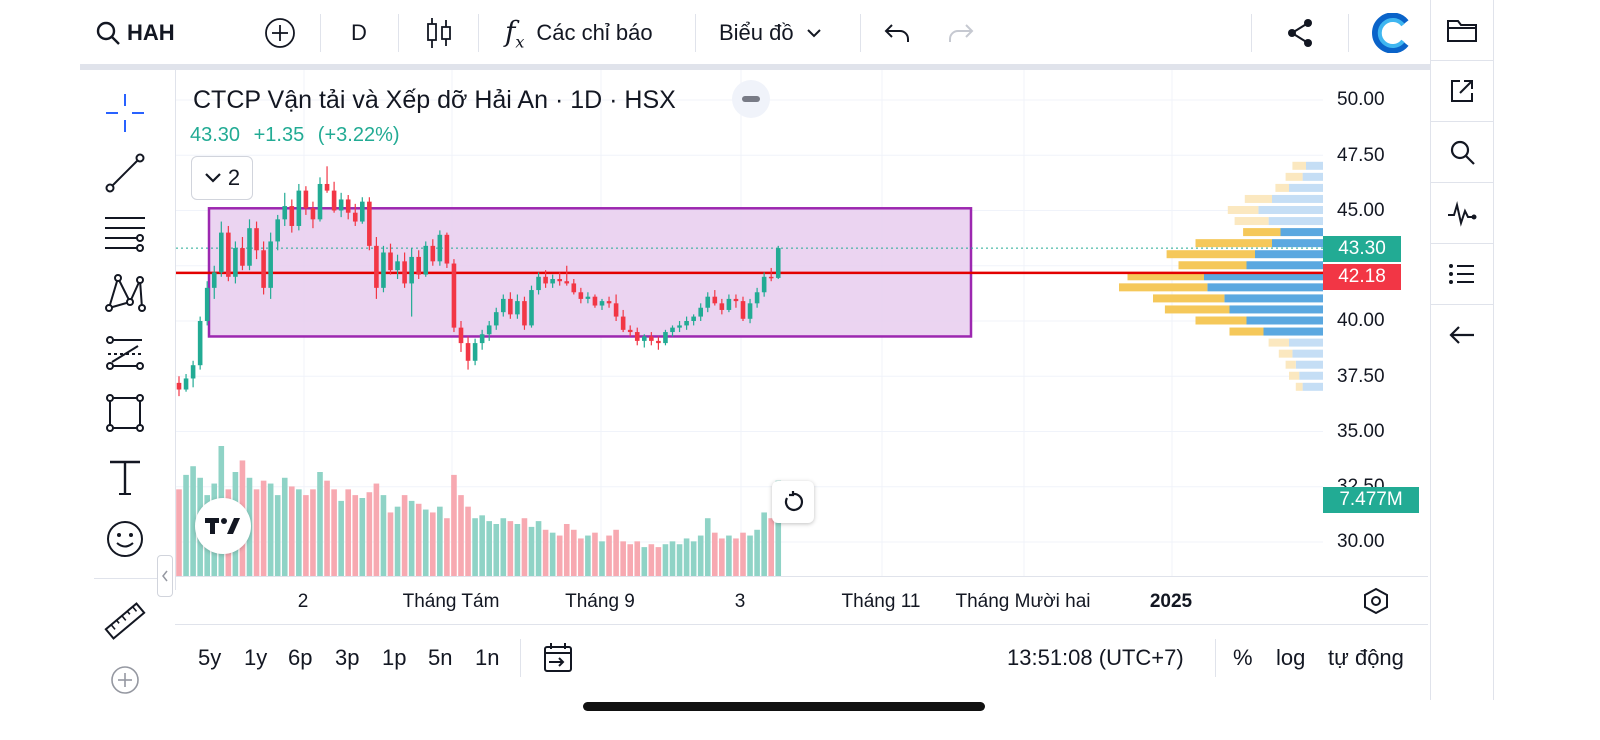 The image size is (1600, 740). I want to click on auto-scale-toggle: tự động, so click(1366, 657).